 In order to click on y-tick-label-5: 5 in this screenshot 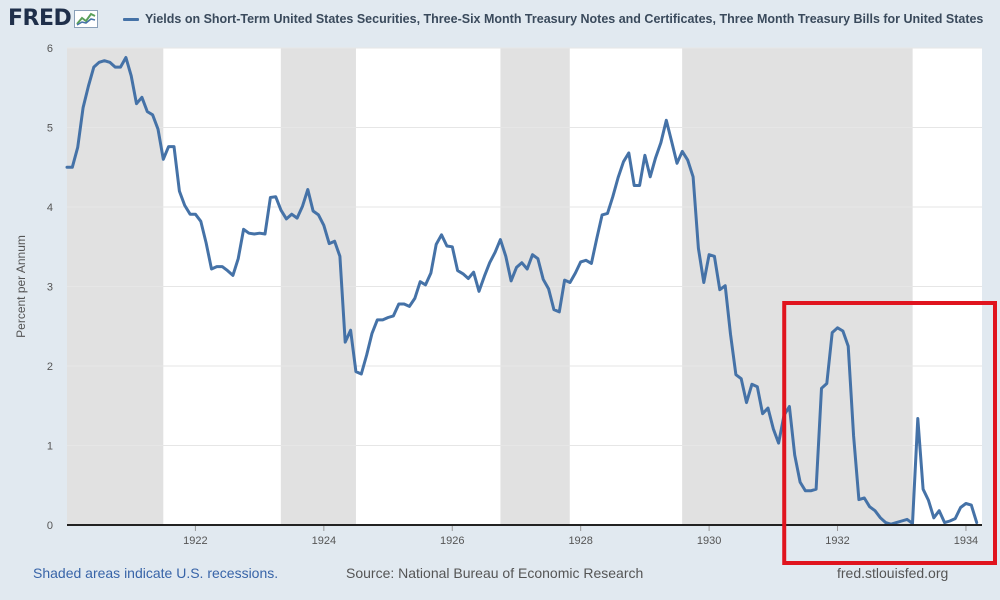, I will do `click(50, 129)`.